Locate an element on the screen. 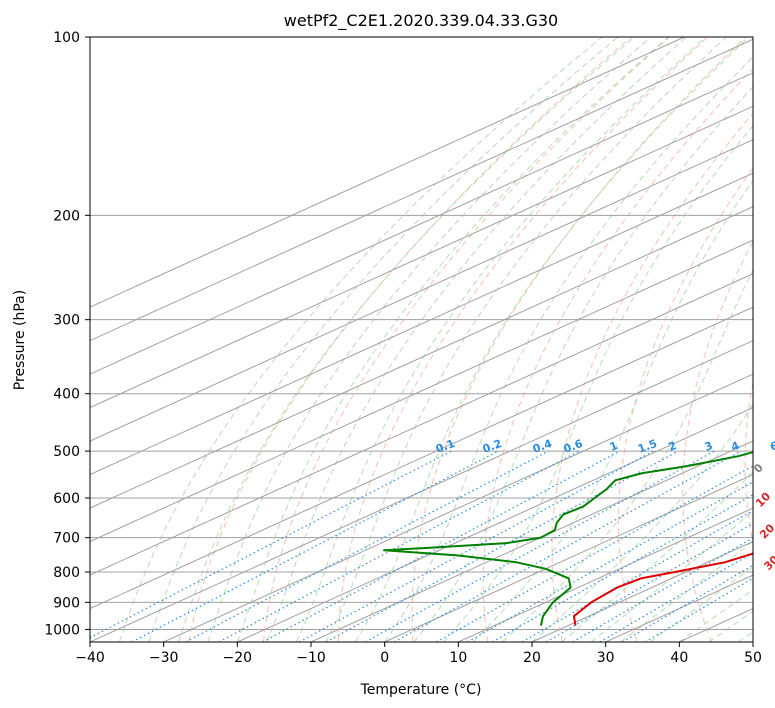  x-tick-label: 30 is located at coordinates (606, 658).